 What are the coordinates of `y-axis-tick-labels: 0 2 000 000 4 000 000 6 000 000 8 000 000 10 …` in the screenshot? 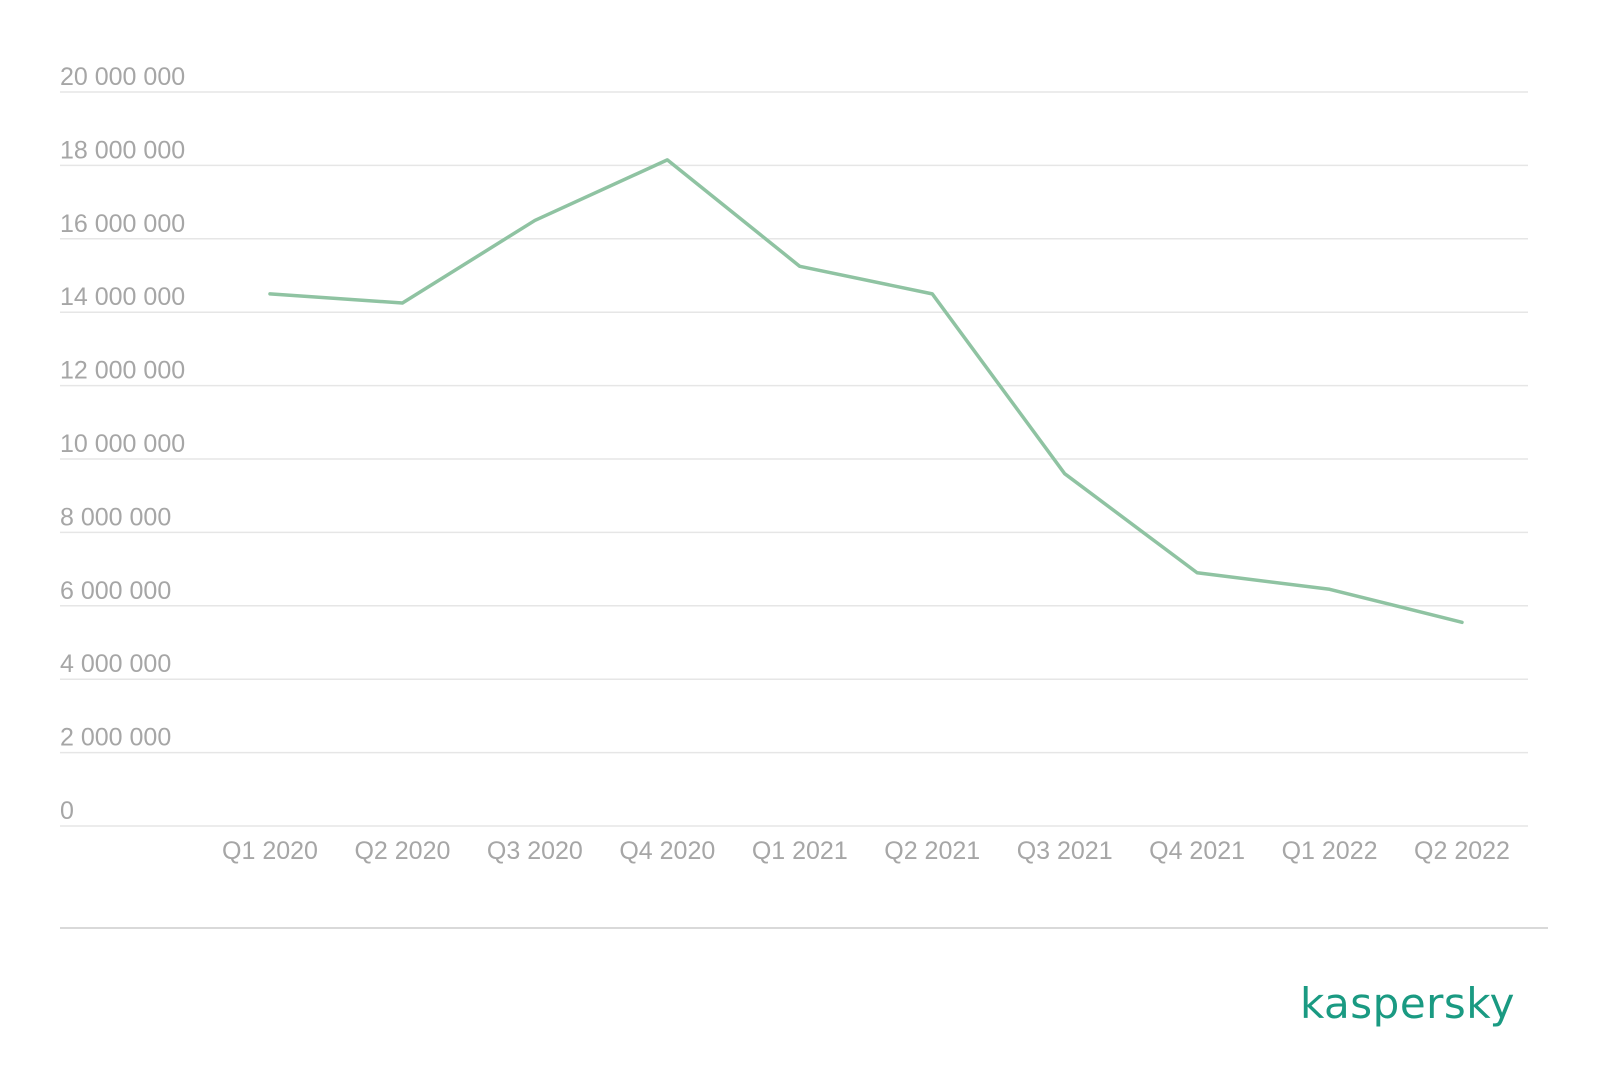 It's located at (122, 444).